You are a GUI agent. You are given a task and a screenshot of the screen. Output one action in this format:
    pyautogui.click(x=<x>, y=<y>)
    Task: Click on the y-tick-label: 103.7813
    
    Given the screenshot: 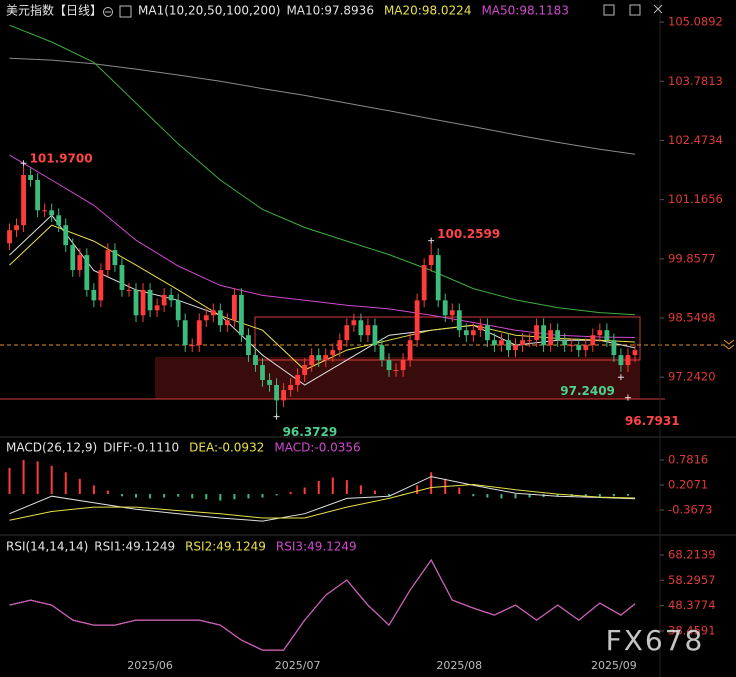 What is the action you would take?
    pyautogui.click(x=695, y=81)
    